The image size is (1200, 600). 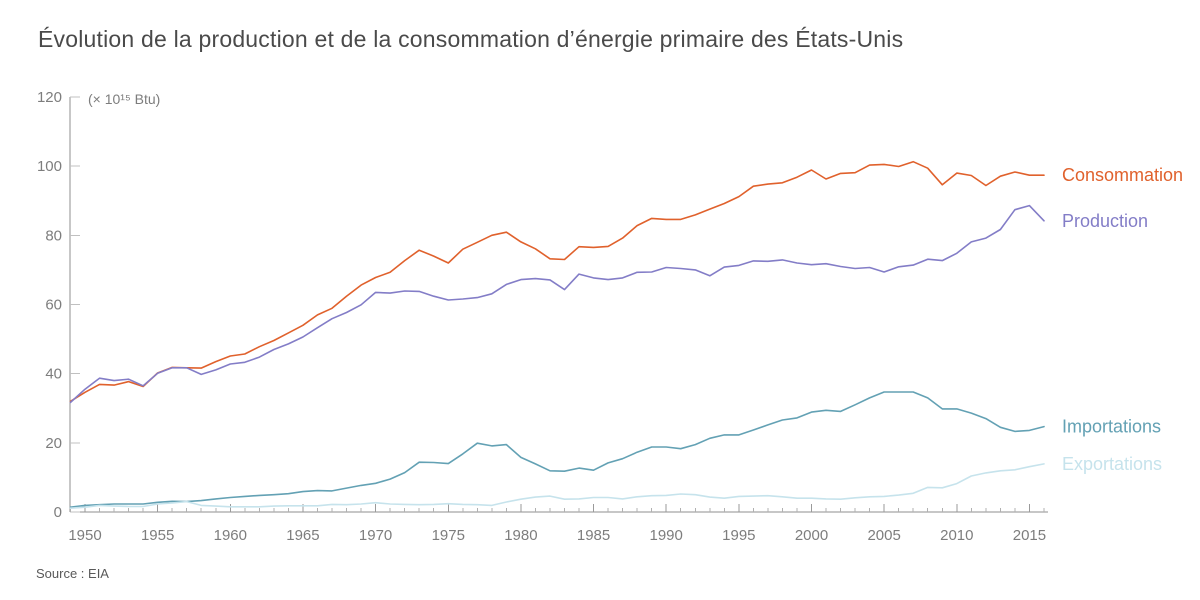 What do you see at coordinates (956, 535) in the screenshot?
I see `x-axis-tick-label: 2010` at bounding box center [956, 535].